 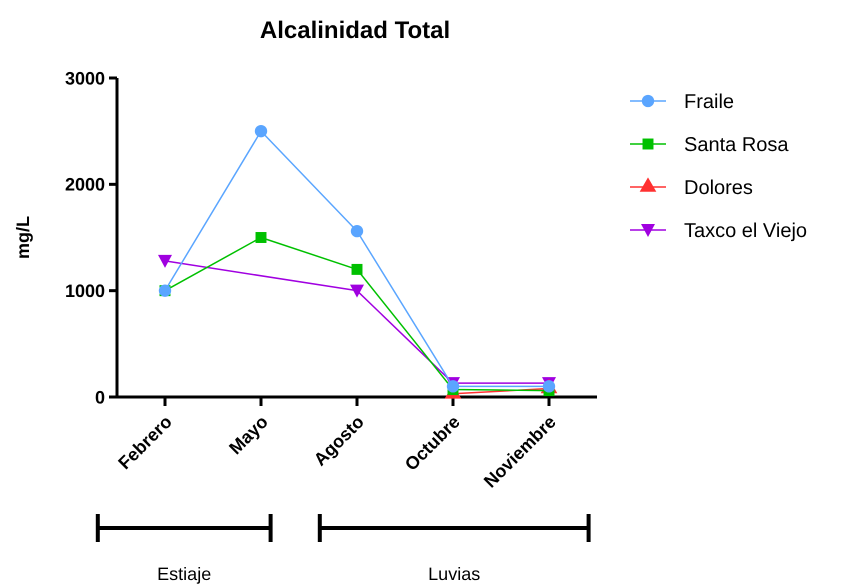 I want to click on legend-label: Dolores, so click(x=718, y=188).